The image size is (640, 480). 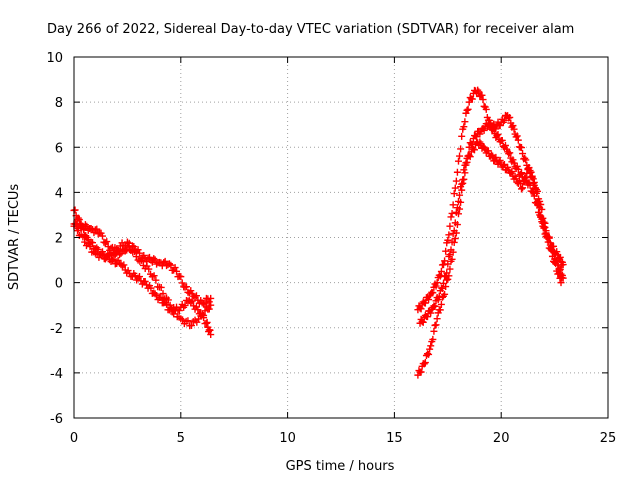 I want to click on y-tick-label: -6, so click(x=56, y=419).